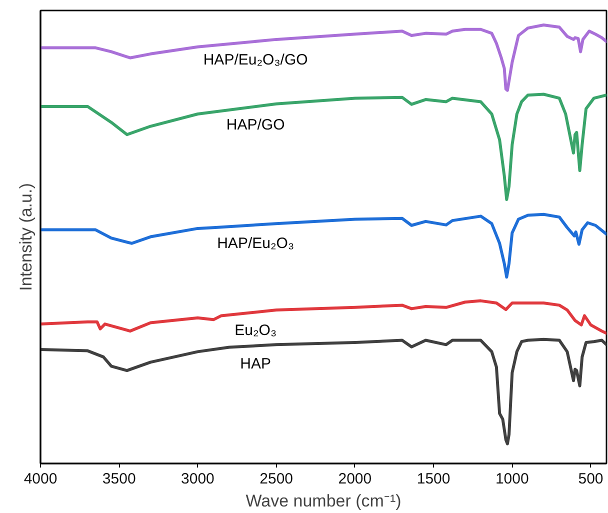 The image size is (608, 513). Describe the element at coordinates (433, 479) in the screenshot. I see `x-tick-label: 1500` at that location.